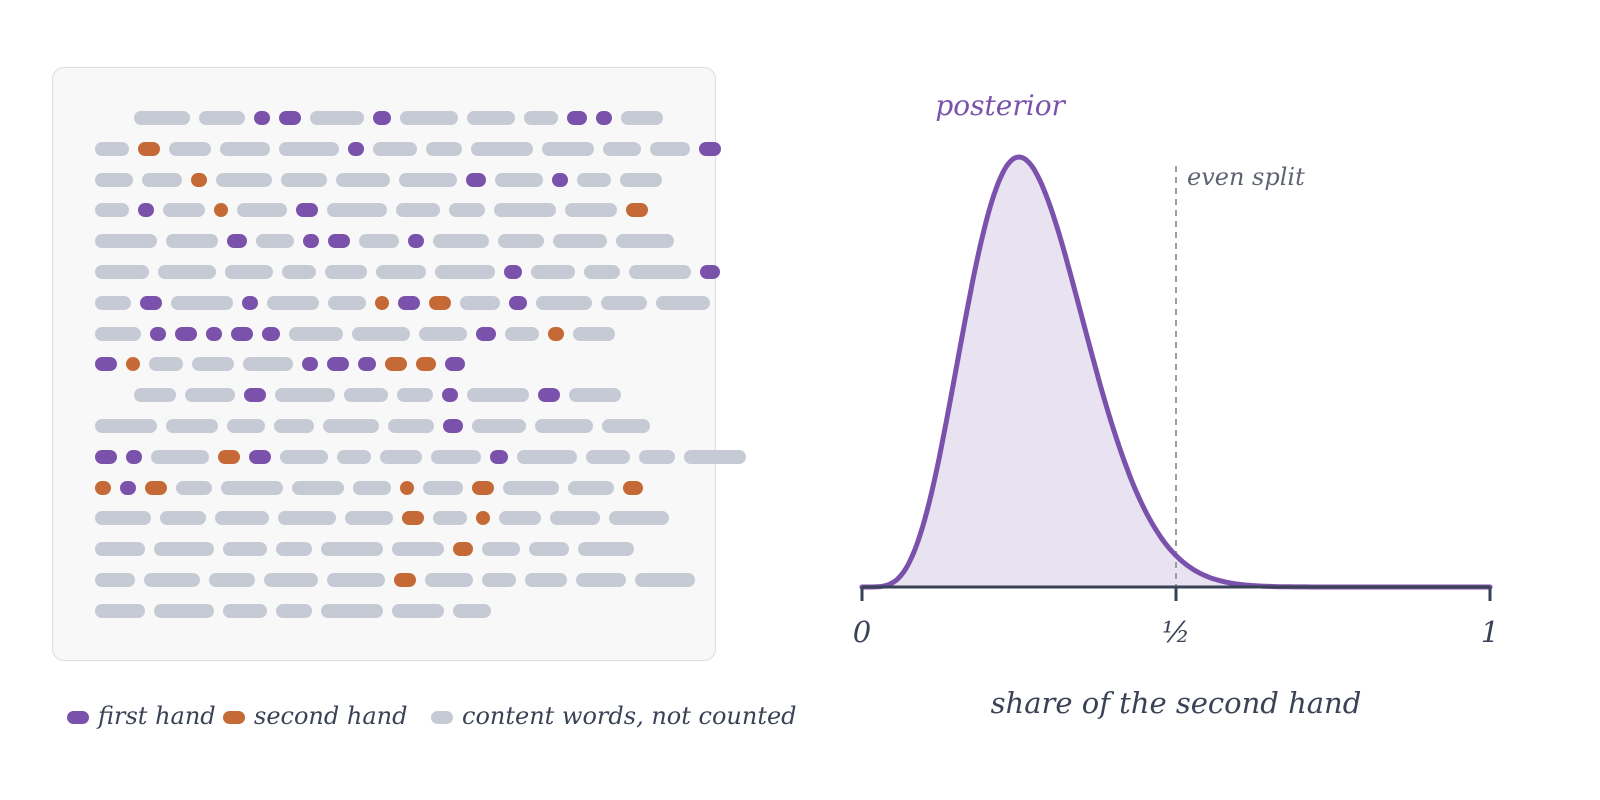 Image resolution: width=1600 pixels, height=800 pixels. Describe the element at coordinates (157, 716) in the screenshot. I see `legend-label-first-hand: first hand` at that location.